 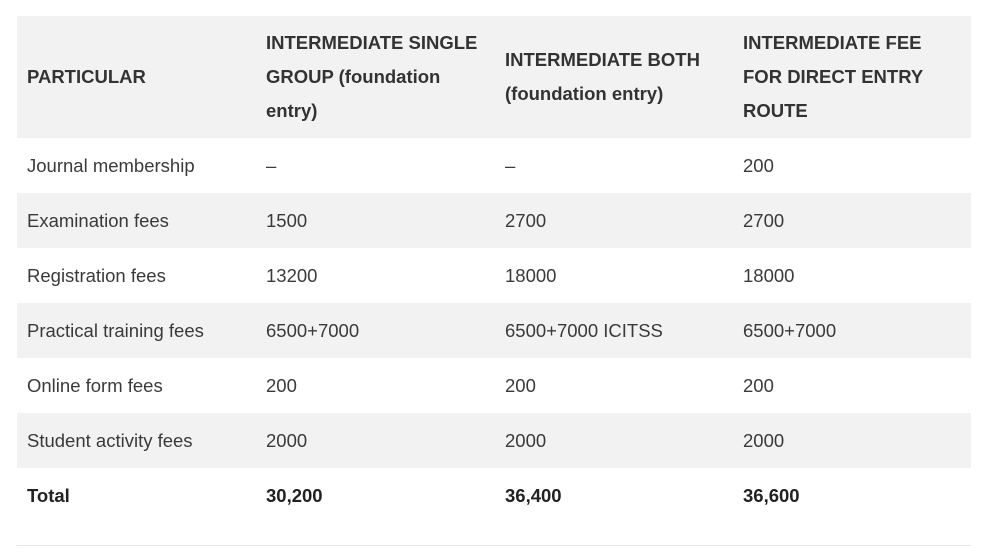 What do you see at coordinates (95, 385) in the screenshot?
I see `row-label: Online form fees` at bounding box center [95, 385].